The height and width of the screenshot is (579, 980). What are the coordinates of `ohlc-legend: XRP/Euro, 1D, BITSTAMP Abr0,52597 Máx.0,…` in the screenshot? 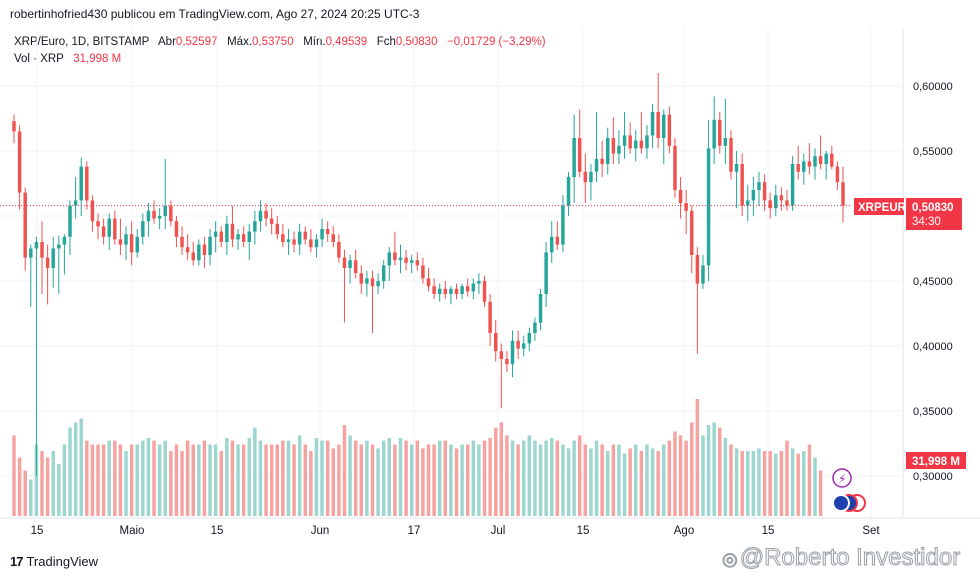 It's located at (280, 42).